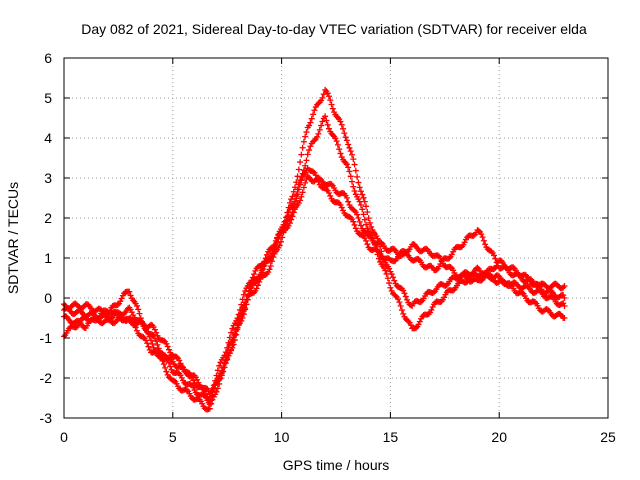  I want to click on y-tick-label: 0, so click(48, 298).